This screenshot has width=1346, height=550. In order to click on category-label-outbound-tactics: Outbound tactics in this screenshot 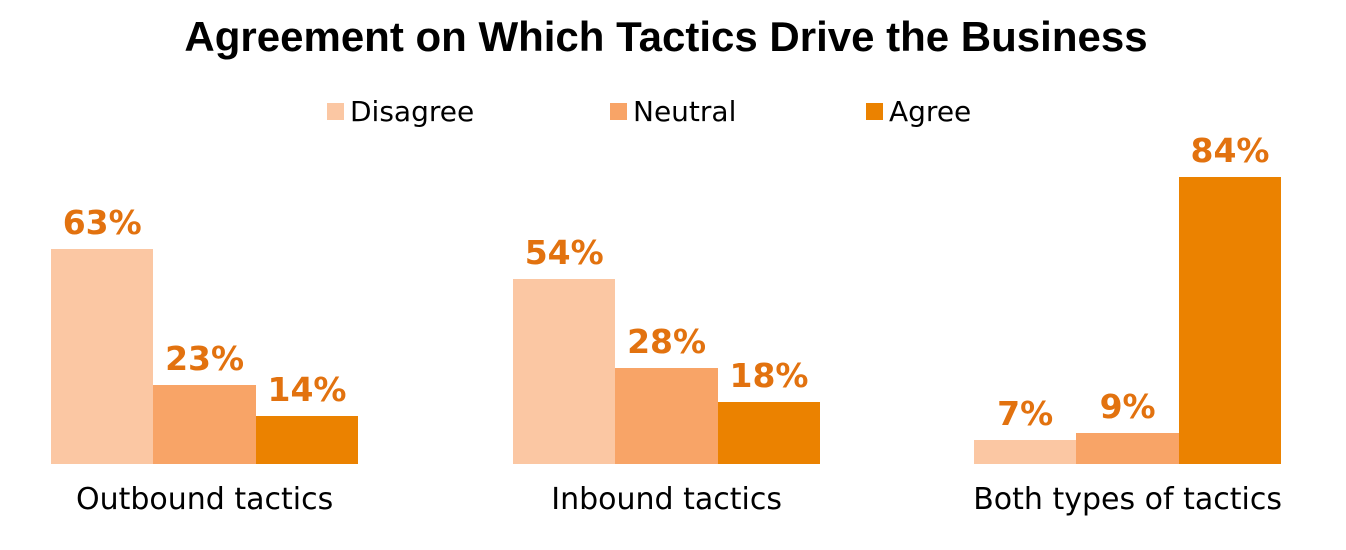, I will do `click(204, 499)`.